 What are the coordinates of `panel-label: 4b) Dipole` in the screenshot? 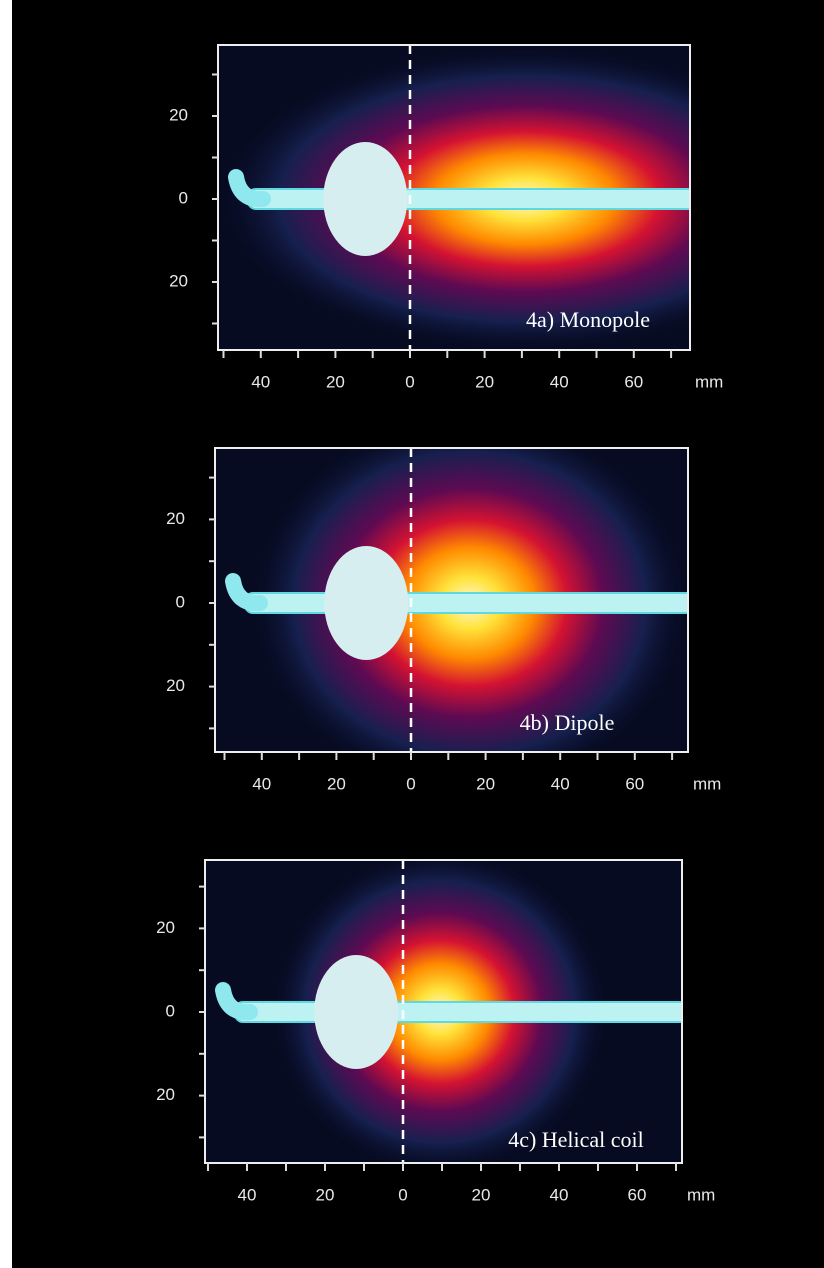 It's located at (567, 722).